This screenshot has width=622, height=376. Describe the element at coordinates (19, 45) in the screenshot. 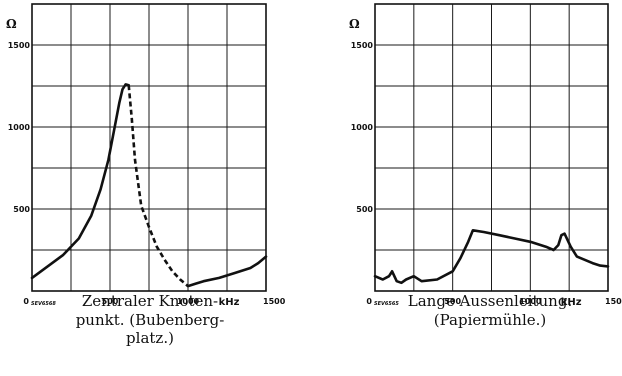

I see `y-tick-label-left: 1500` at that location.